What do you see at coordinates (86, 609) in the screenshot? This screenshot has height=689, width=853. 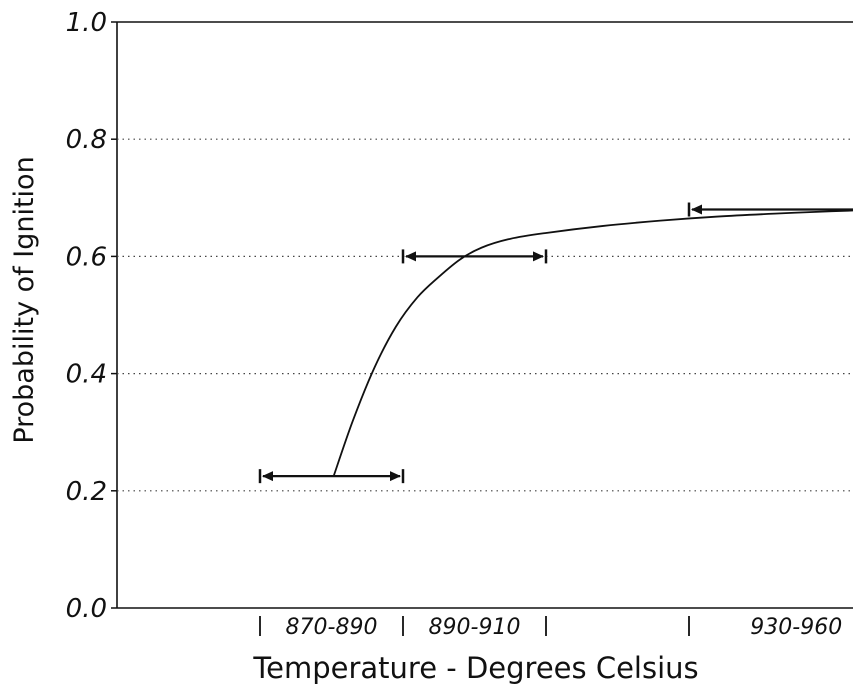 I see `y-tick-label: 0.0` at bounding box center [86, 609].